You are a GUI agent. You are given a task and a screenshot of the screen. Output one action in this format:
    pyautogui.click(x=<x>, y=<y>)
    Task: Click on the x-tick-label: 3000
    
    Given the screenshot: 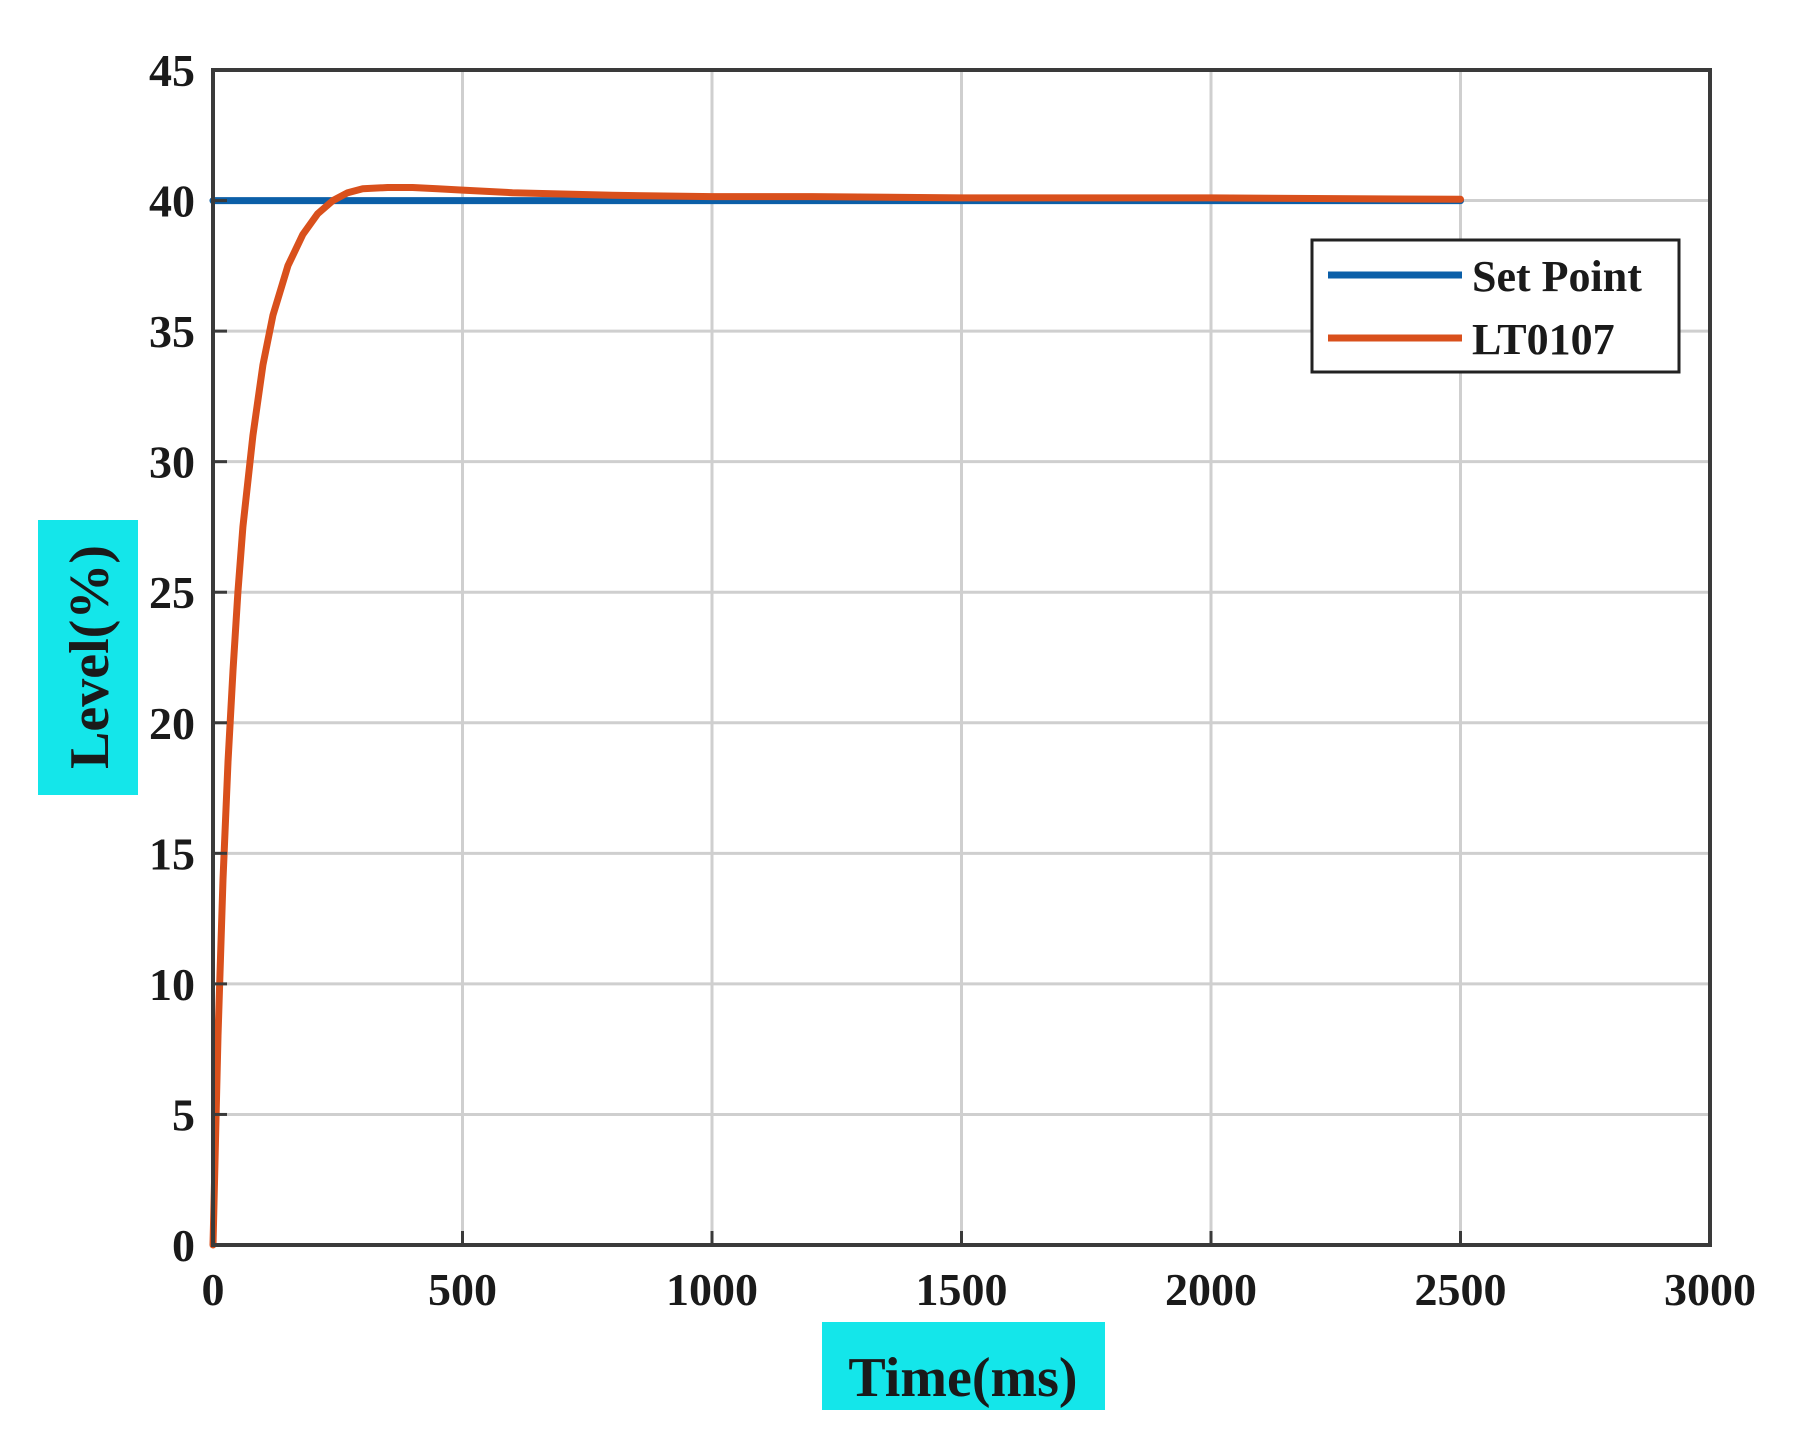 What is the action you would take?
    pyautogui.click(x=1710, y=1289)
    